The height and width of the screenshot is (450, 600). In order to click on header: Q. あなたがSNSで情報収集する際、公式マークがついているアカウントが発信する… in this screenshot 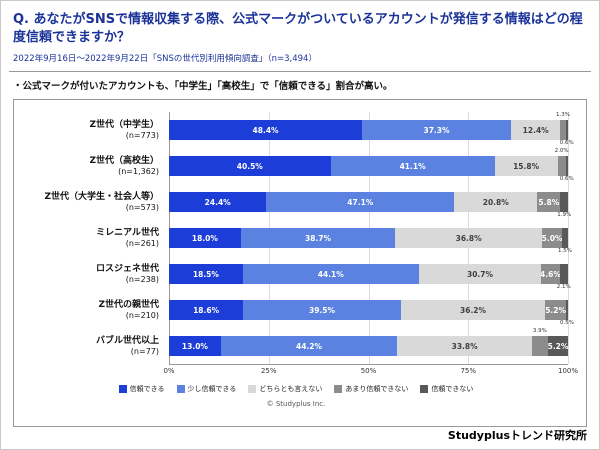, I will do `click(300, 37)`.